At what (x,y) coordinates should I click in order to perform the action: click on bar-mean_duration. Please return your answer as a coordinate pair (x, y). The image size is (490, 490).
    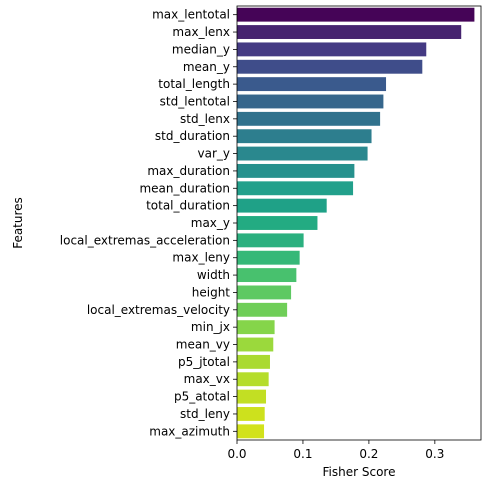
    Looking at the image, I should click on (295, 188).